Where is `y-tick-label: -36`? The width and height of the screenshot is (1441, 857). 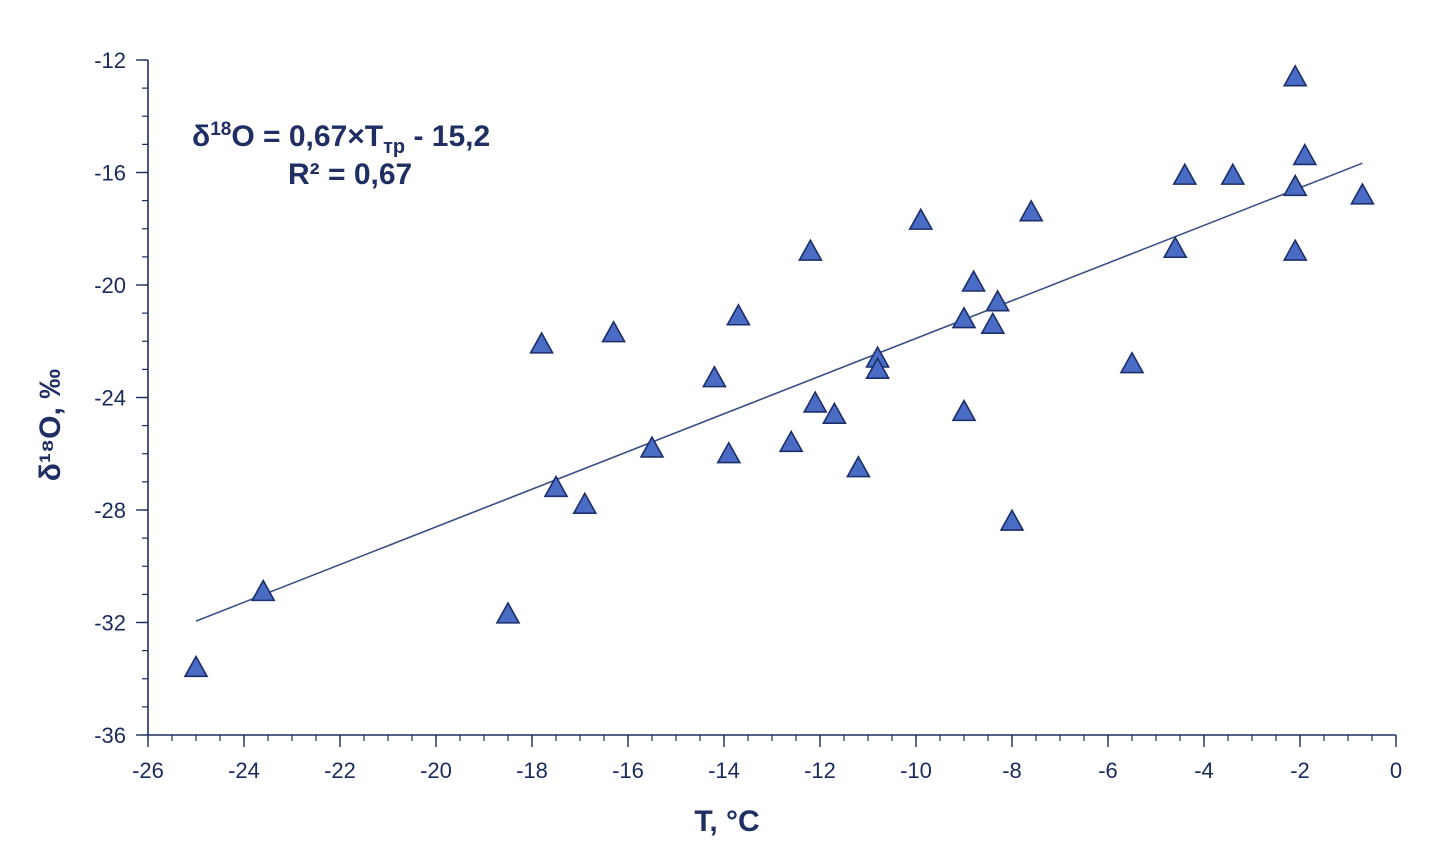
y-tick-label: -36 is located at coordinates (110, 735).